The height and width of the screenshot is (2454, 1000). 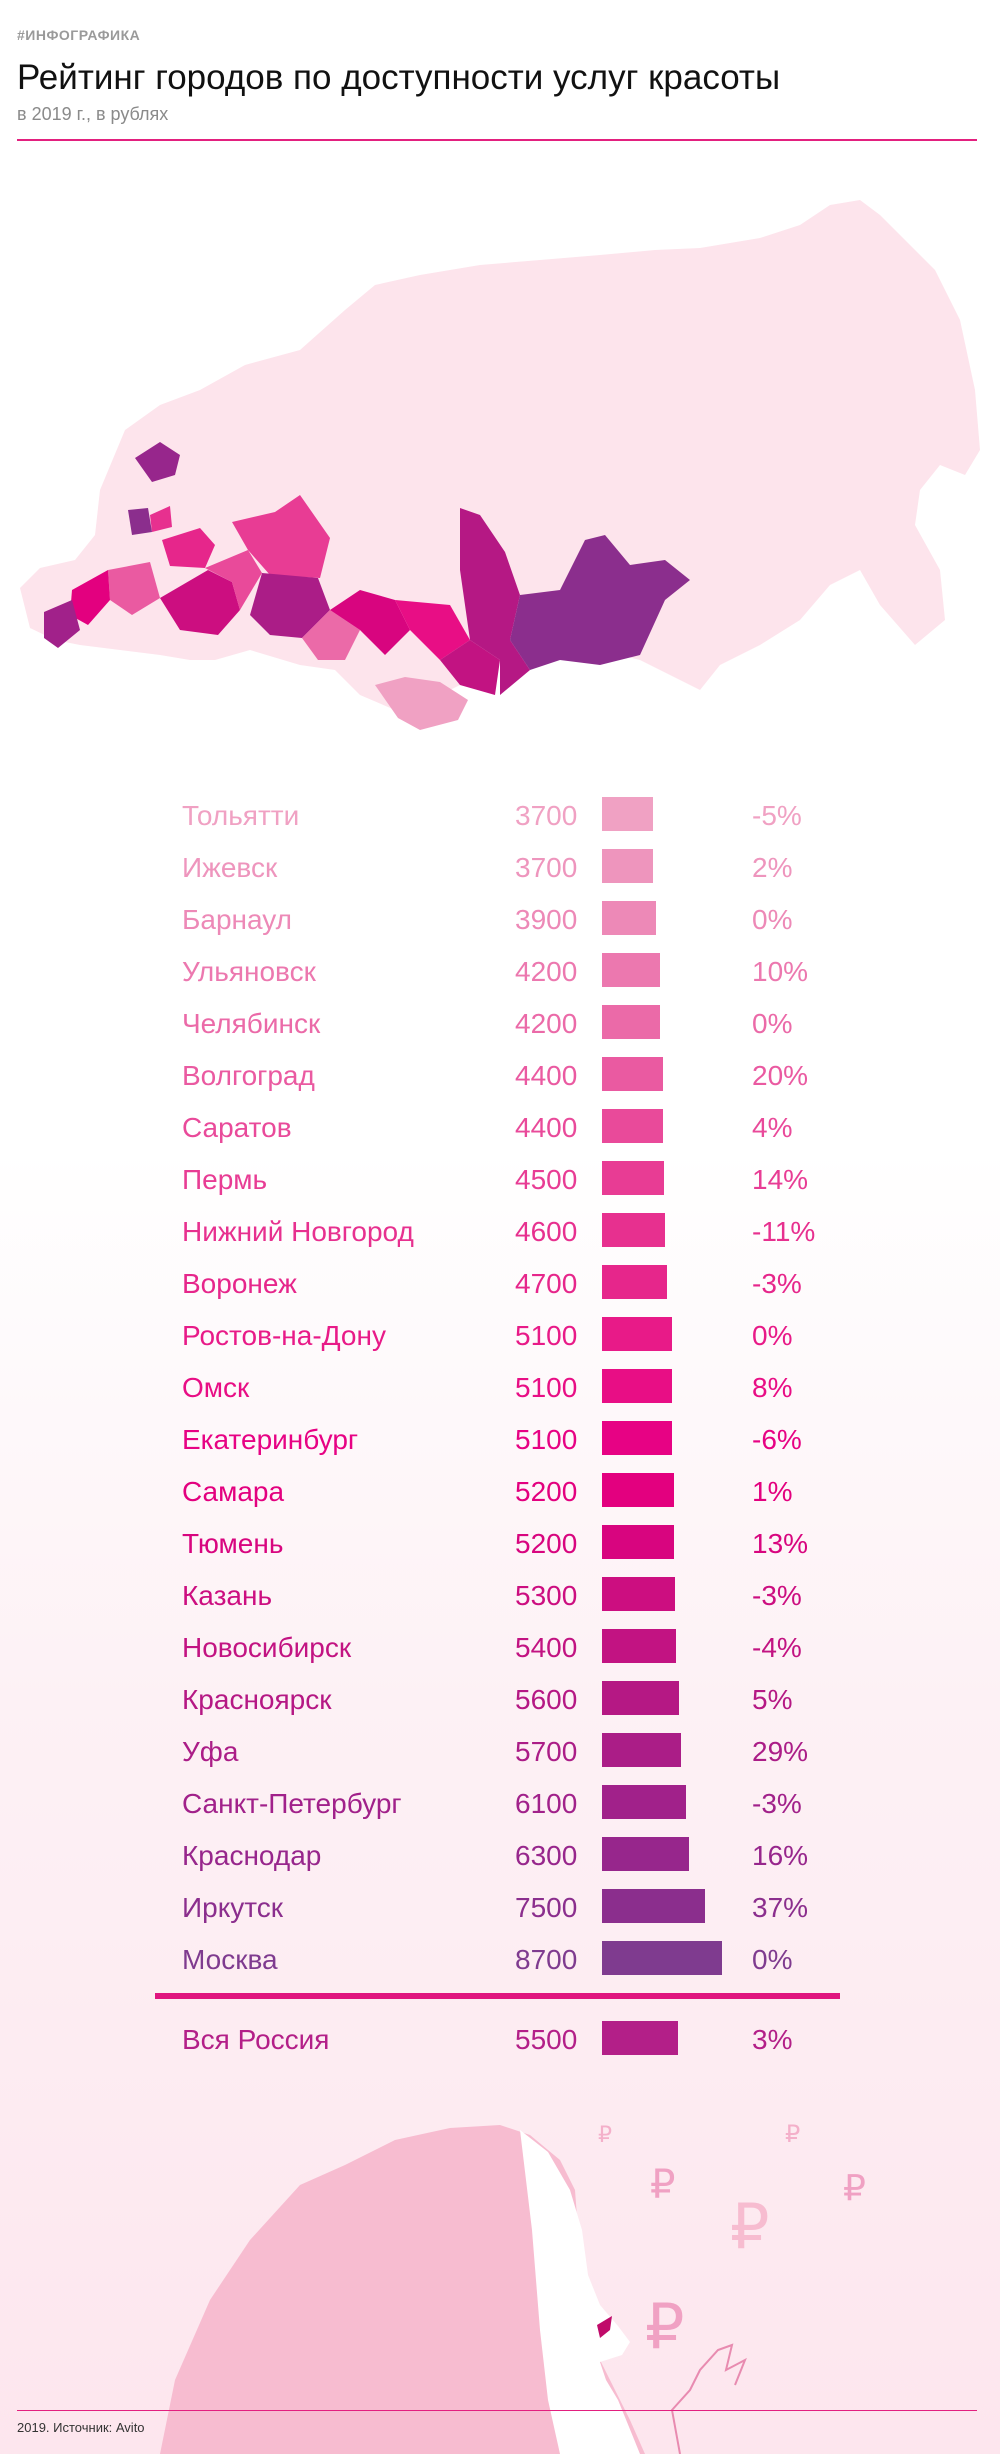 What do you see at coordinates (161, 519) in the screenshot?
I see `region-nizhny` at bounding box center [161, 519].